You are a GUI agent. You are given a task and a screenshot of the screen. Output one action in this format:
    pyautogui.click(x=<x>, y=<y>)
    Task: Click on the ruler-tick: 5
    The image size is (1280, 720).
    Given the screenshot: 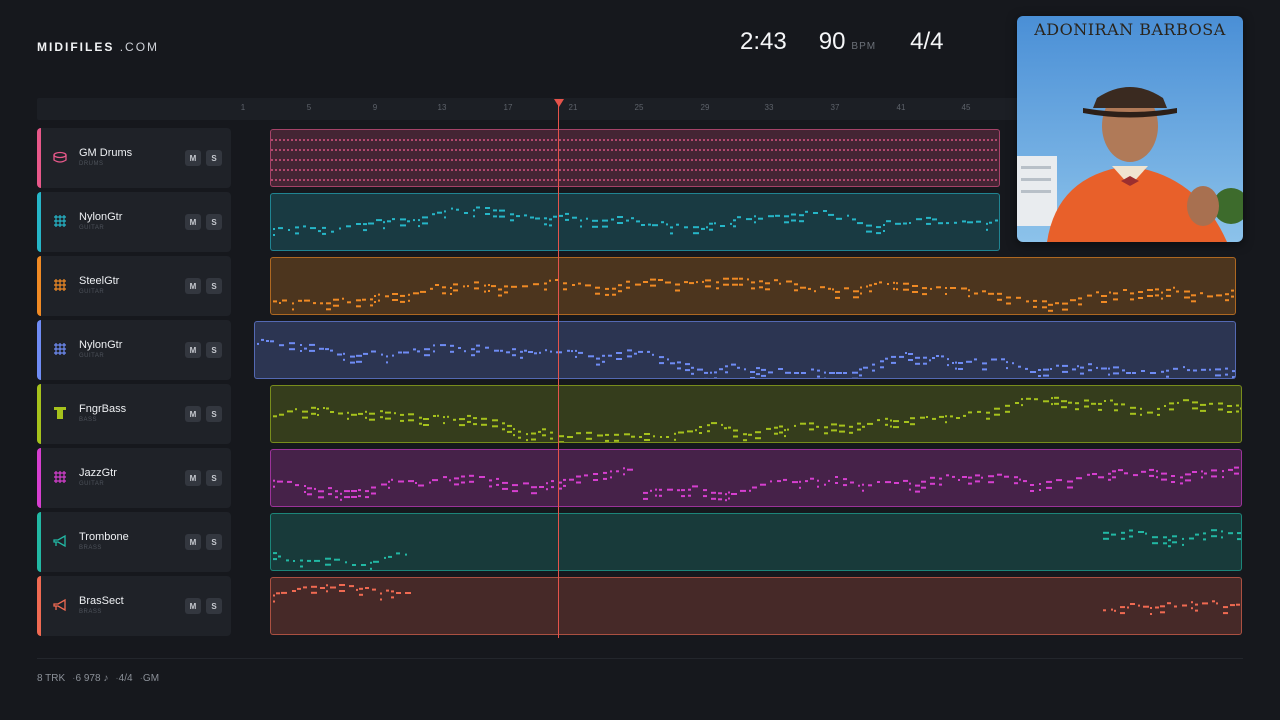 What is the action you would take?
    pyautogui.click(x=309, y=107)
    